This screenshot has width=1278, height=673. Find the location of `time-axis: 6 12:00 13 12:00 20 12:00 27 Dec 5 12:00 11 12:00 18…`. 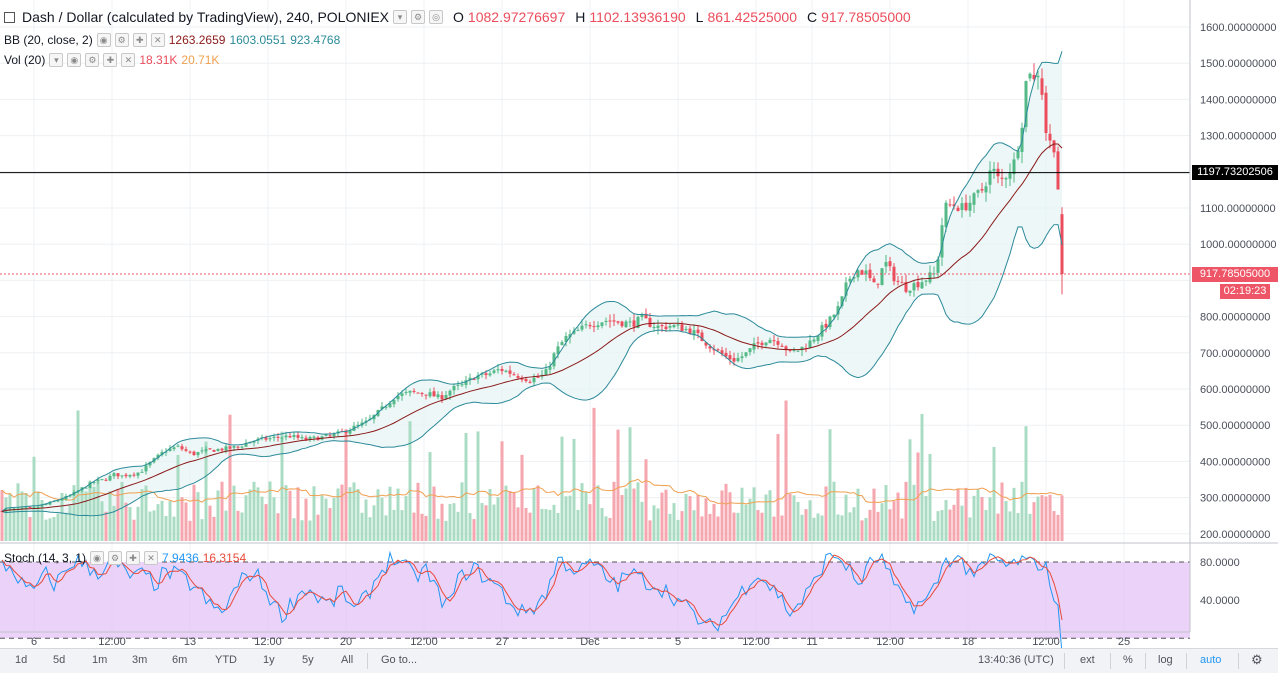

time-axis: 6 12:00 13 12:00 20 12:00 27 Dec 5 12:00 11 12:00 18… is located at coordinates (580, 642).